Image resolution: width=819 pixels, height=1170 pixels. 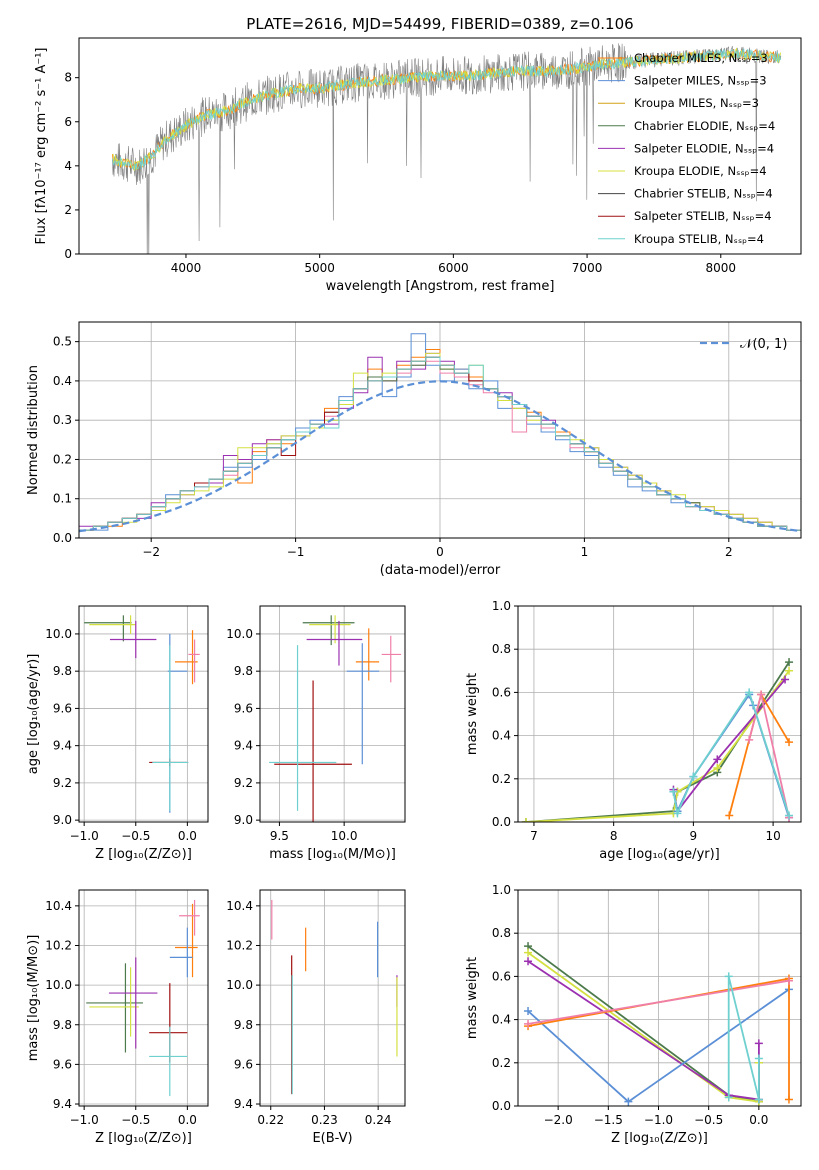 I want to click on x-tick-label: 7, so click(x=534, y=836).